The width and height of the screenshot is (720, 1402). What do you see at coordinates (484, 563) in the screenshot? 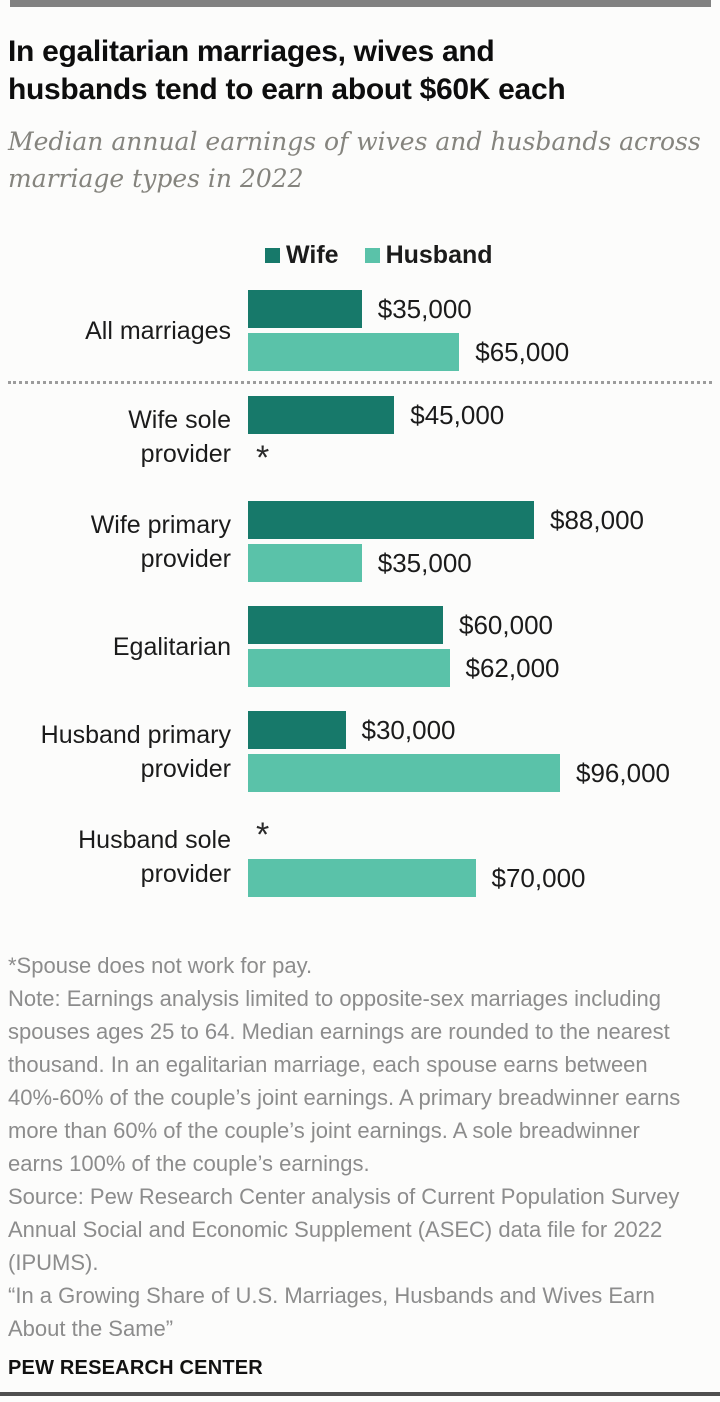
I see `husband-row: $35,000` at bounding box center [484, 563].